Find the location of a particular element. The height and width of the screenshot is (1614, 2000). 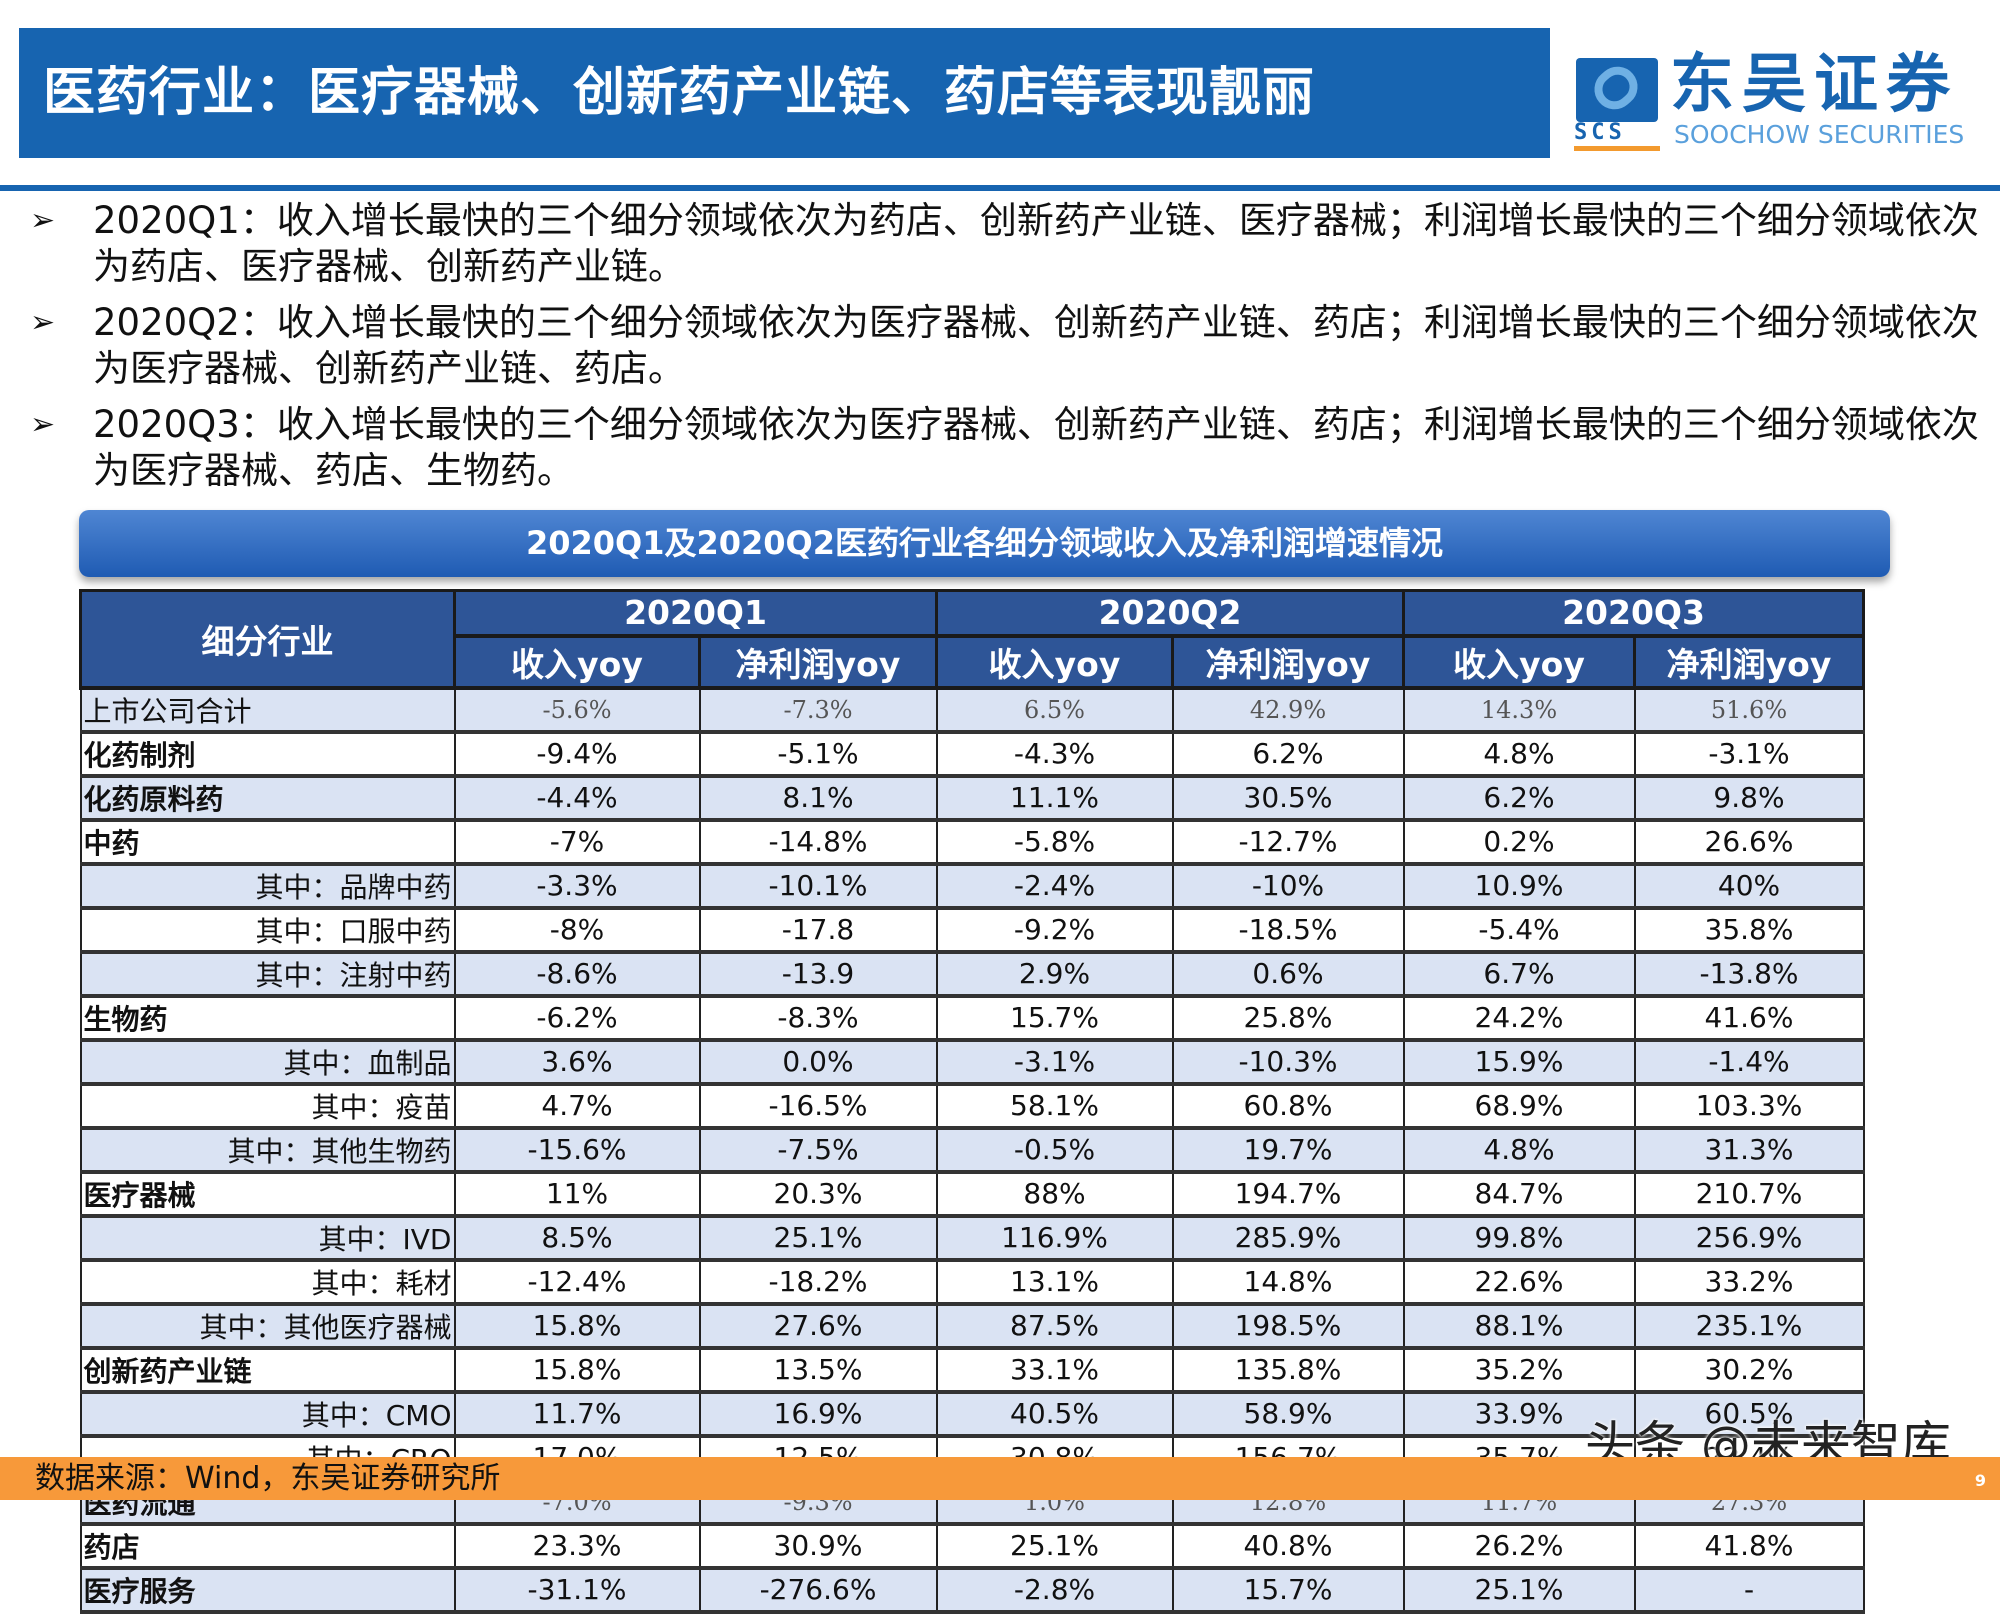

value-cell: -17.8 is located at coordinates (818, 930).